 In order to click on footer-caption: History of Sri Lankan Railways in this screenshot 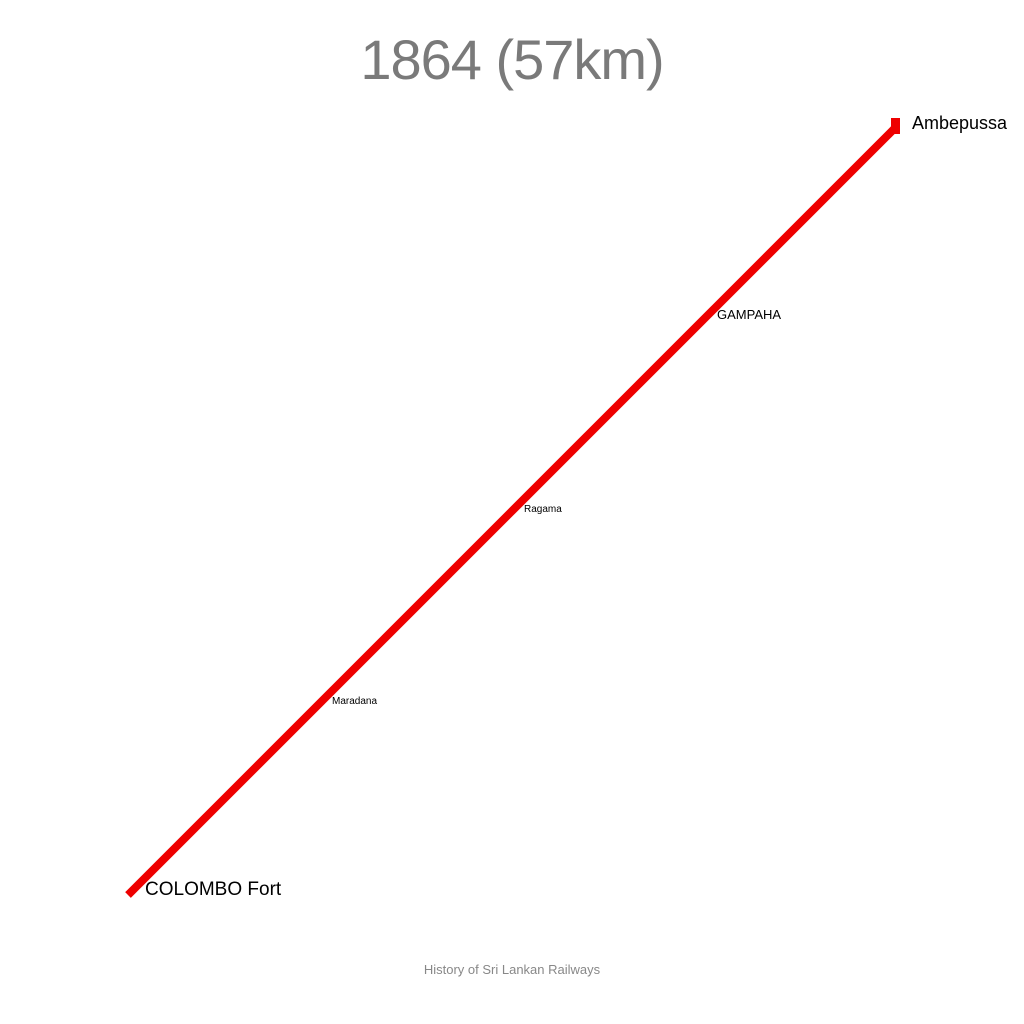, I will do `click(512, 969)`.